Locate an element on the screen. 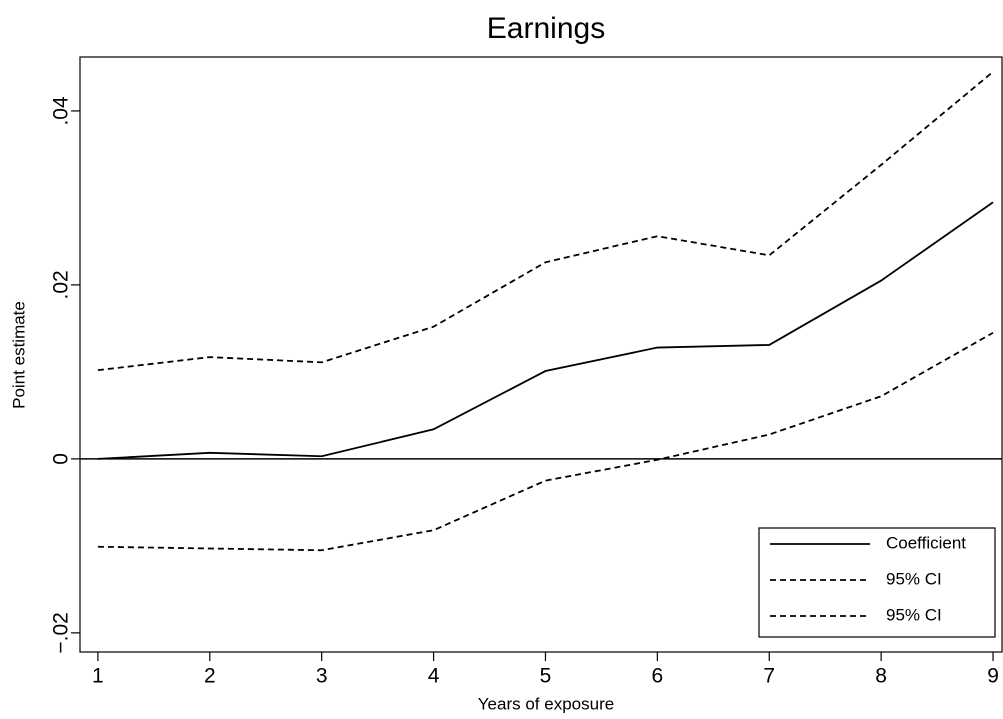 This screenshot has width=1003, height=719. legend-label: Coefficient is located at coordinates (926, 542).